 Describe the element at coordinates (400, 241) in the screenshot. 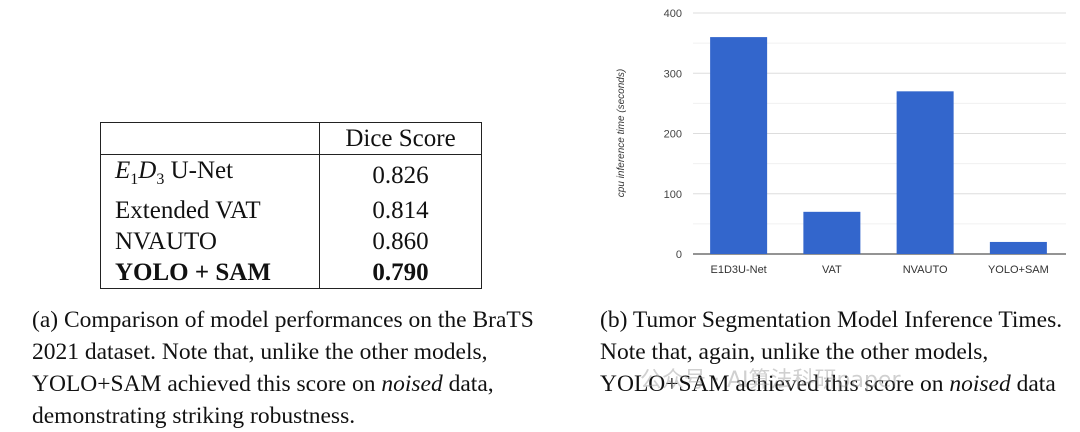

I see `dice-score: 0.860` at that location.